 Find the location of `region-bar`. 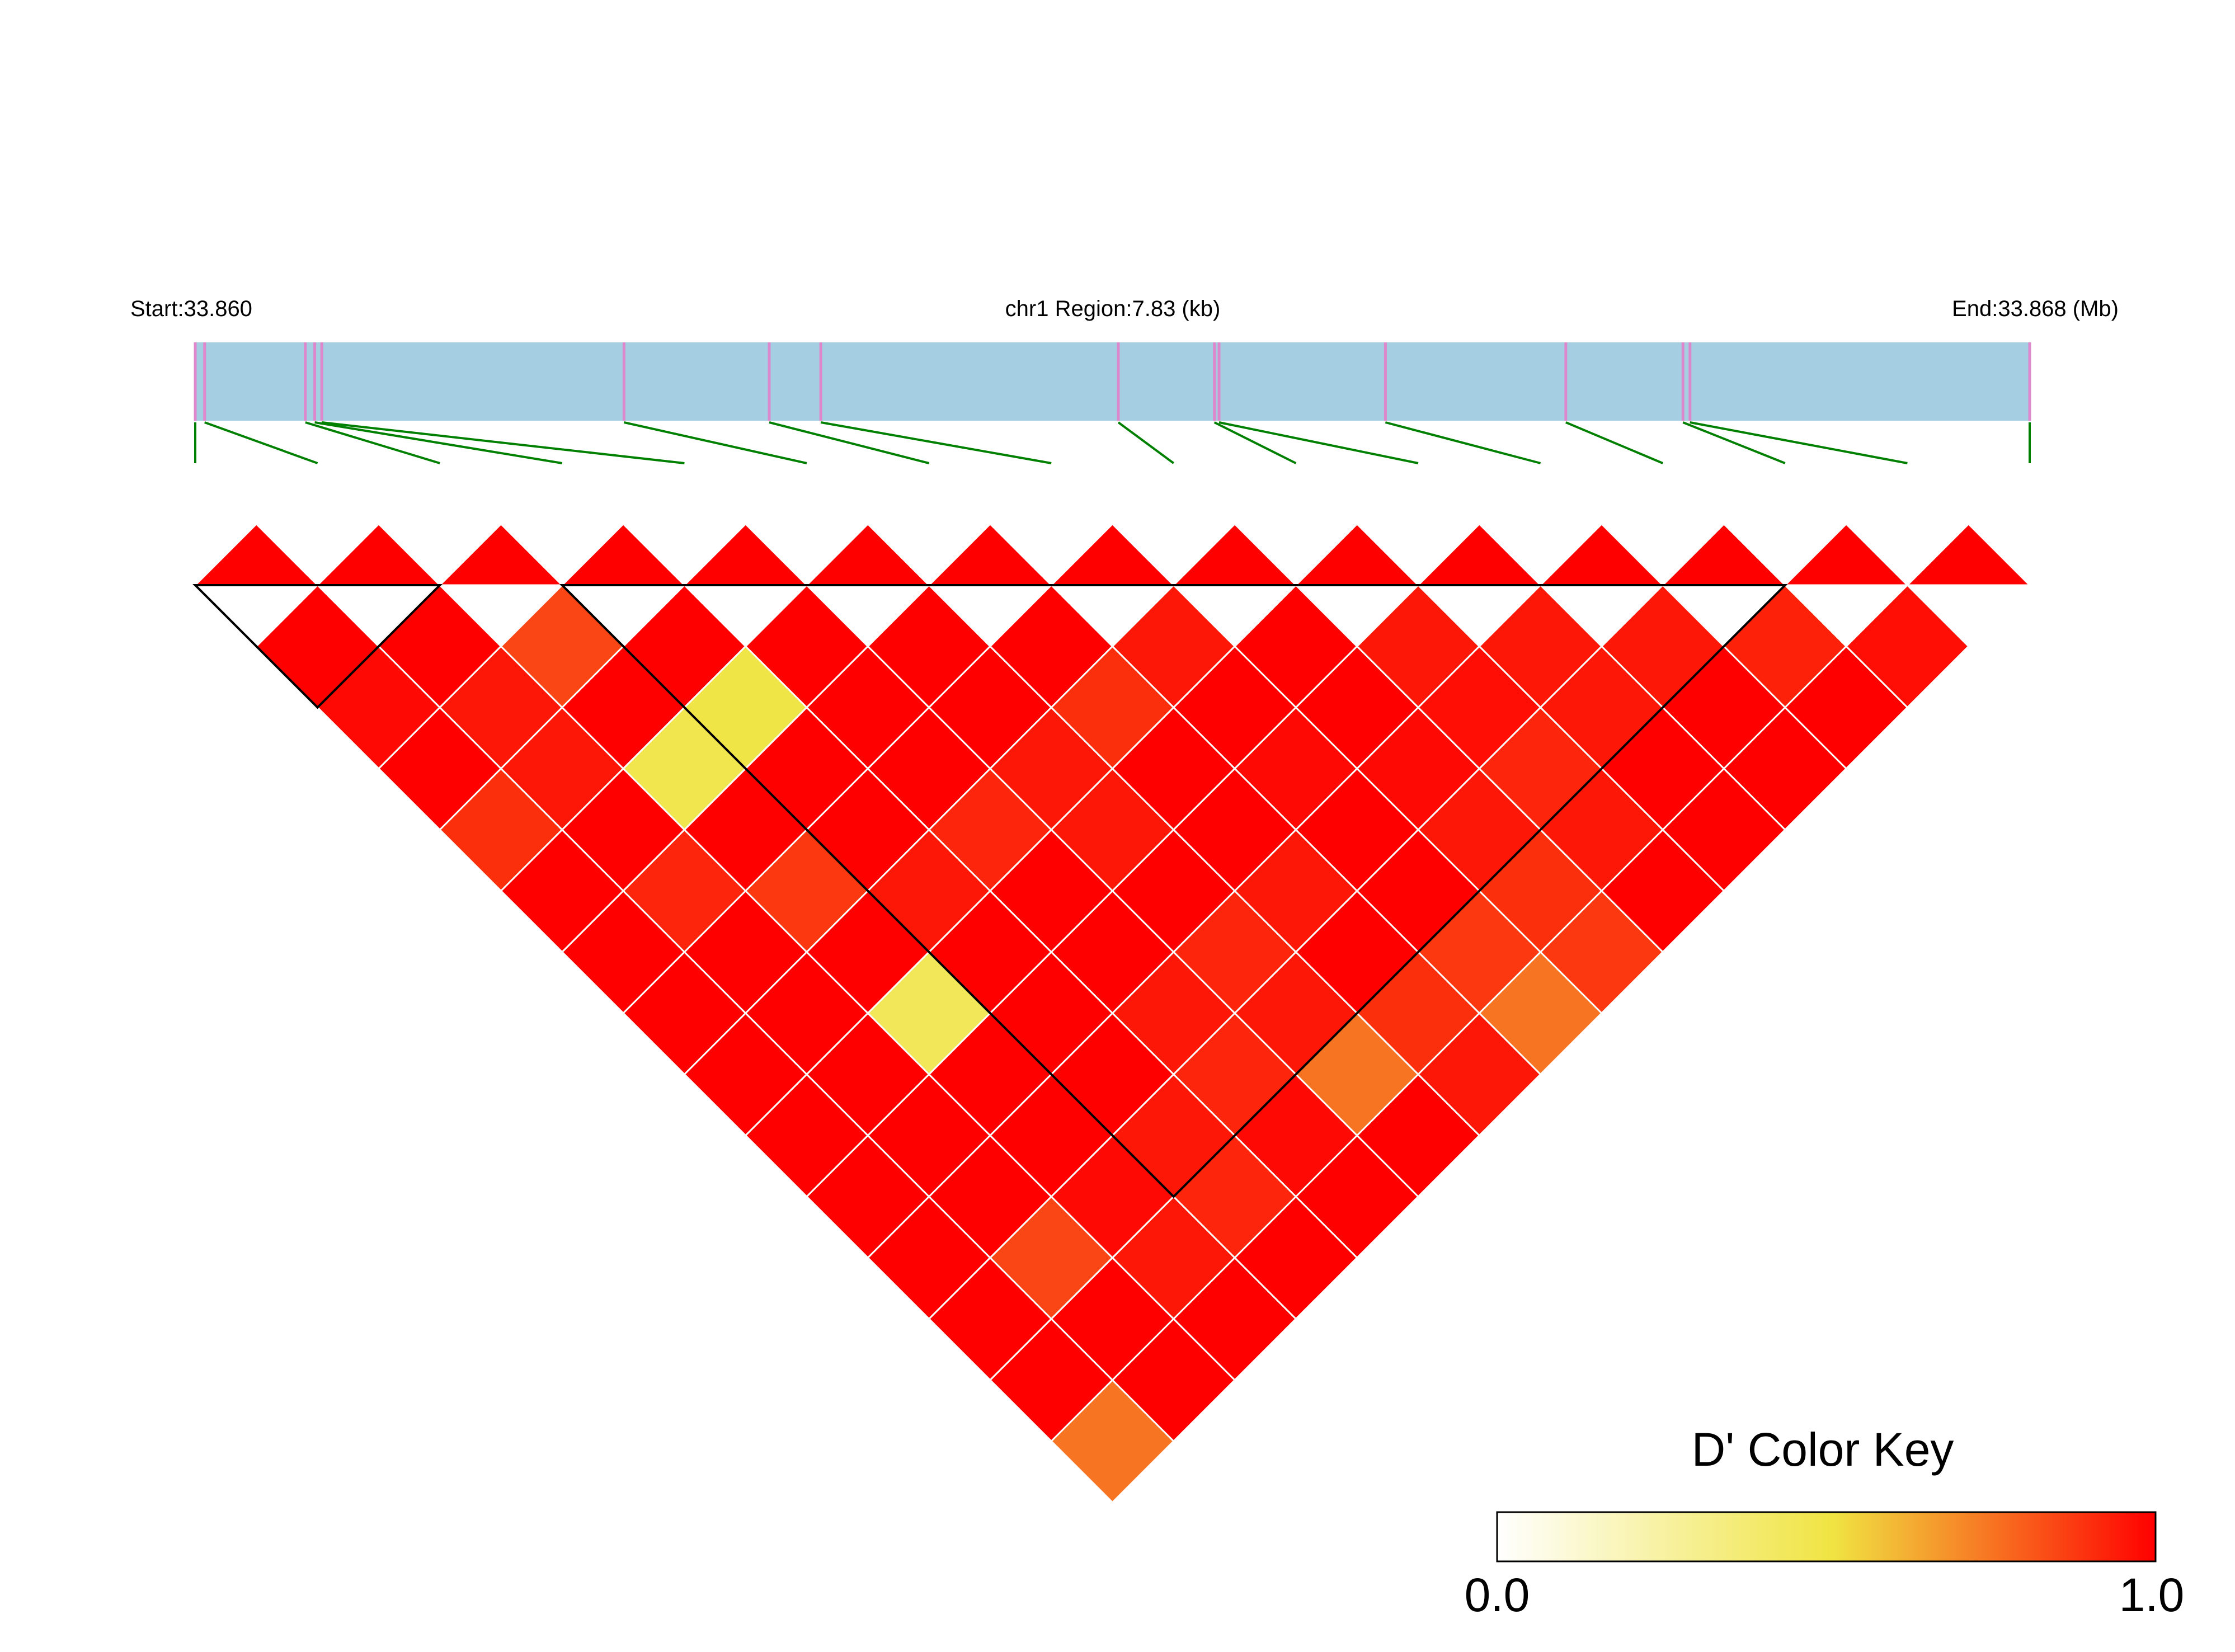

region-bar is located at coordinates (1112, 381).